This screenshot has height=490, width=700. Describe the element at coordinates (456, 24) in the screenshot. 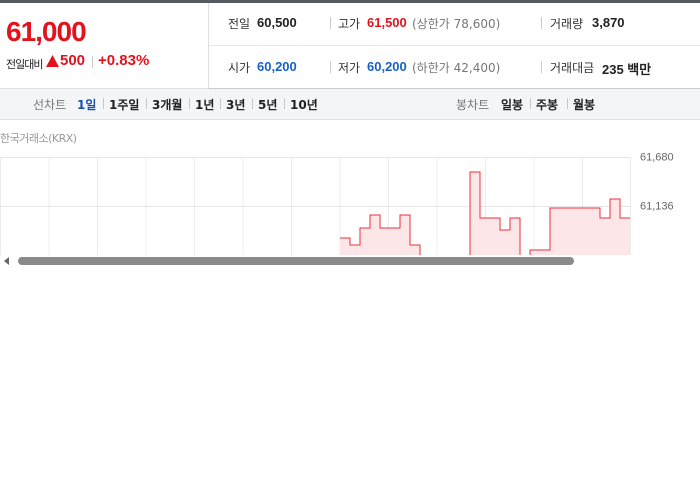

I see `stat-note: (상한가 78,600)` at that location.